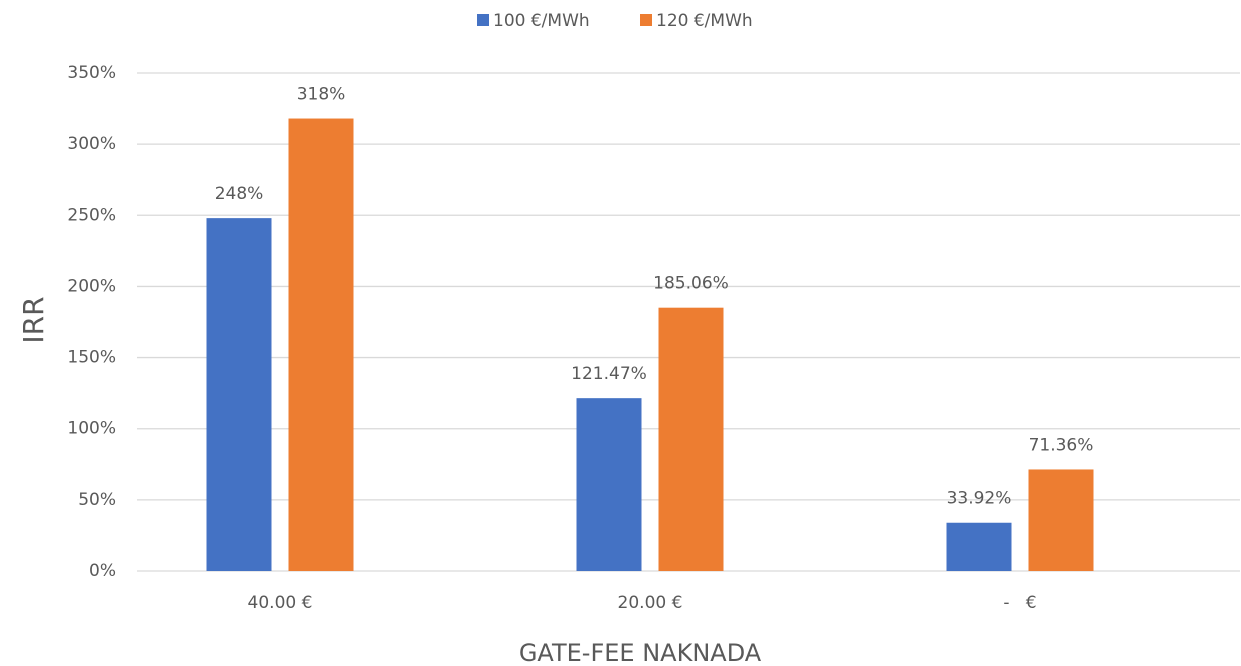 This screenshot has width=1241, height=666. What do you see at coordinates (609, 374) in the screenshot?
I see `data-label: 121.47%` at bounding box center [609, 374].